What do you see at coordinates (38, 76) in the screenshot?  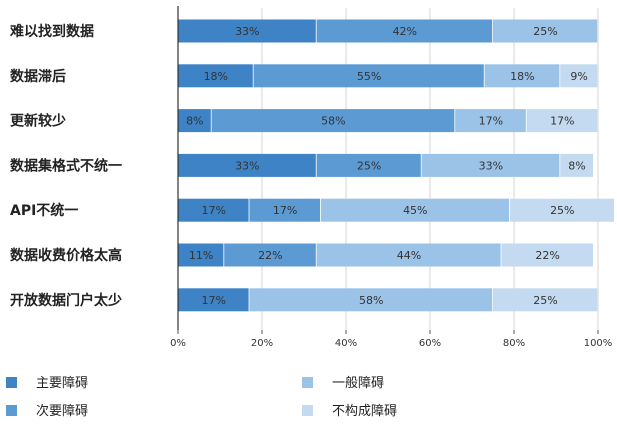 I see `category-label-1: 数据滞后` at bounding box center [38, 76].